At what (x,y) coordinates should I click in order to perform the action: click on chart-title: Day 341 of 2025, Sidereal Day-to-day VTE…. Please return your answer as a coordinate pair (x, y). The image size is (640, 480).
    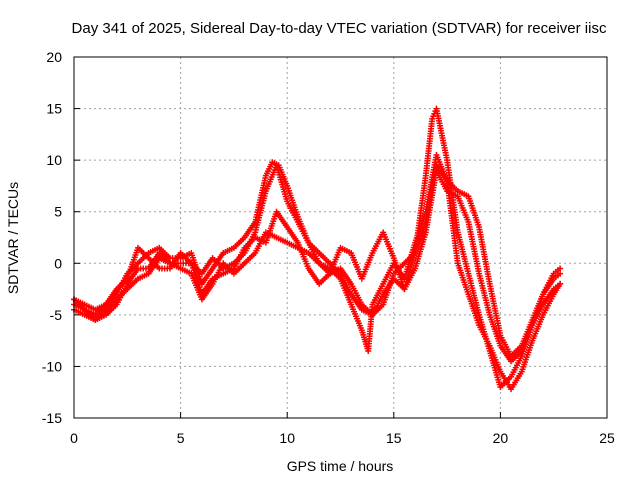
    Looking at the image, I should click on (339, 28).